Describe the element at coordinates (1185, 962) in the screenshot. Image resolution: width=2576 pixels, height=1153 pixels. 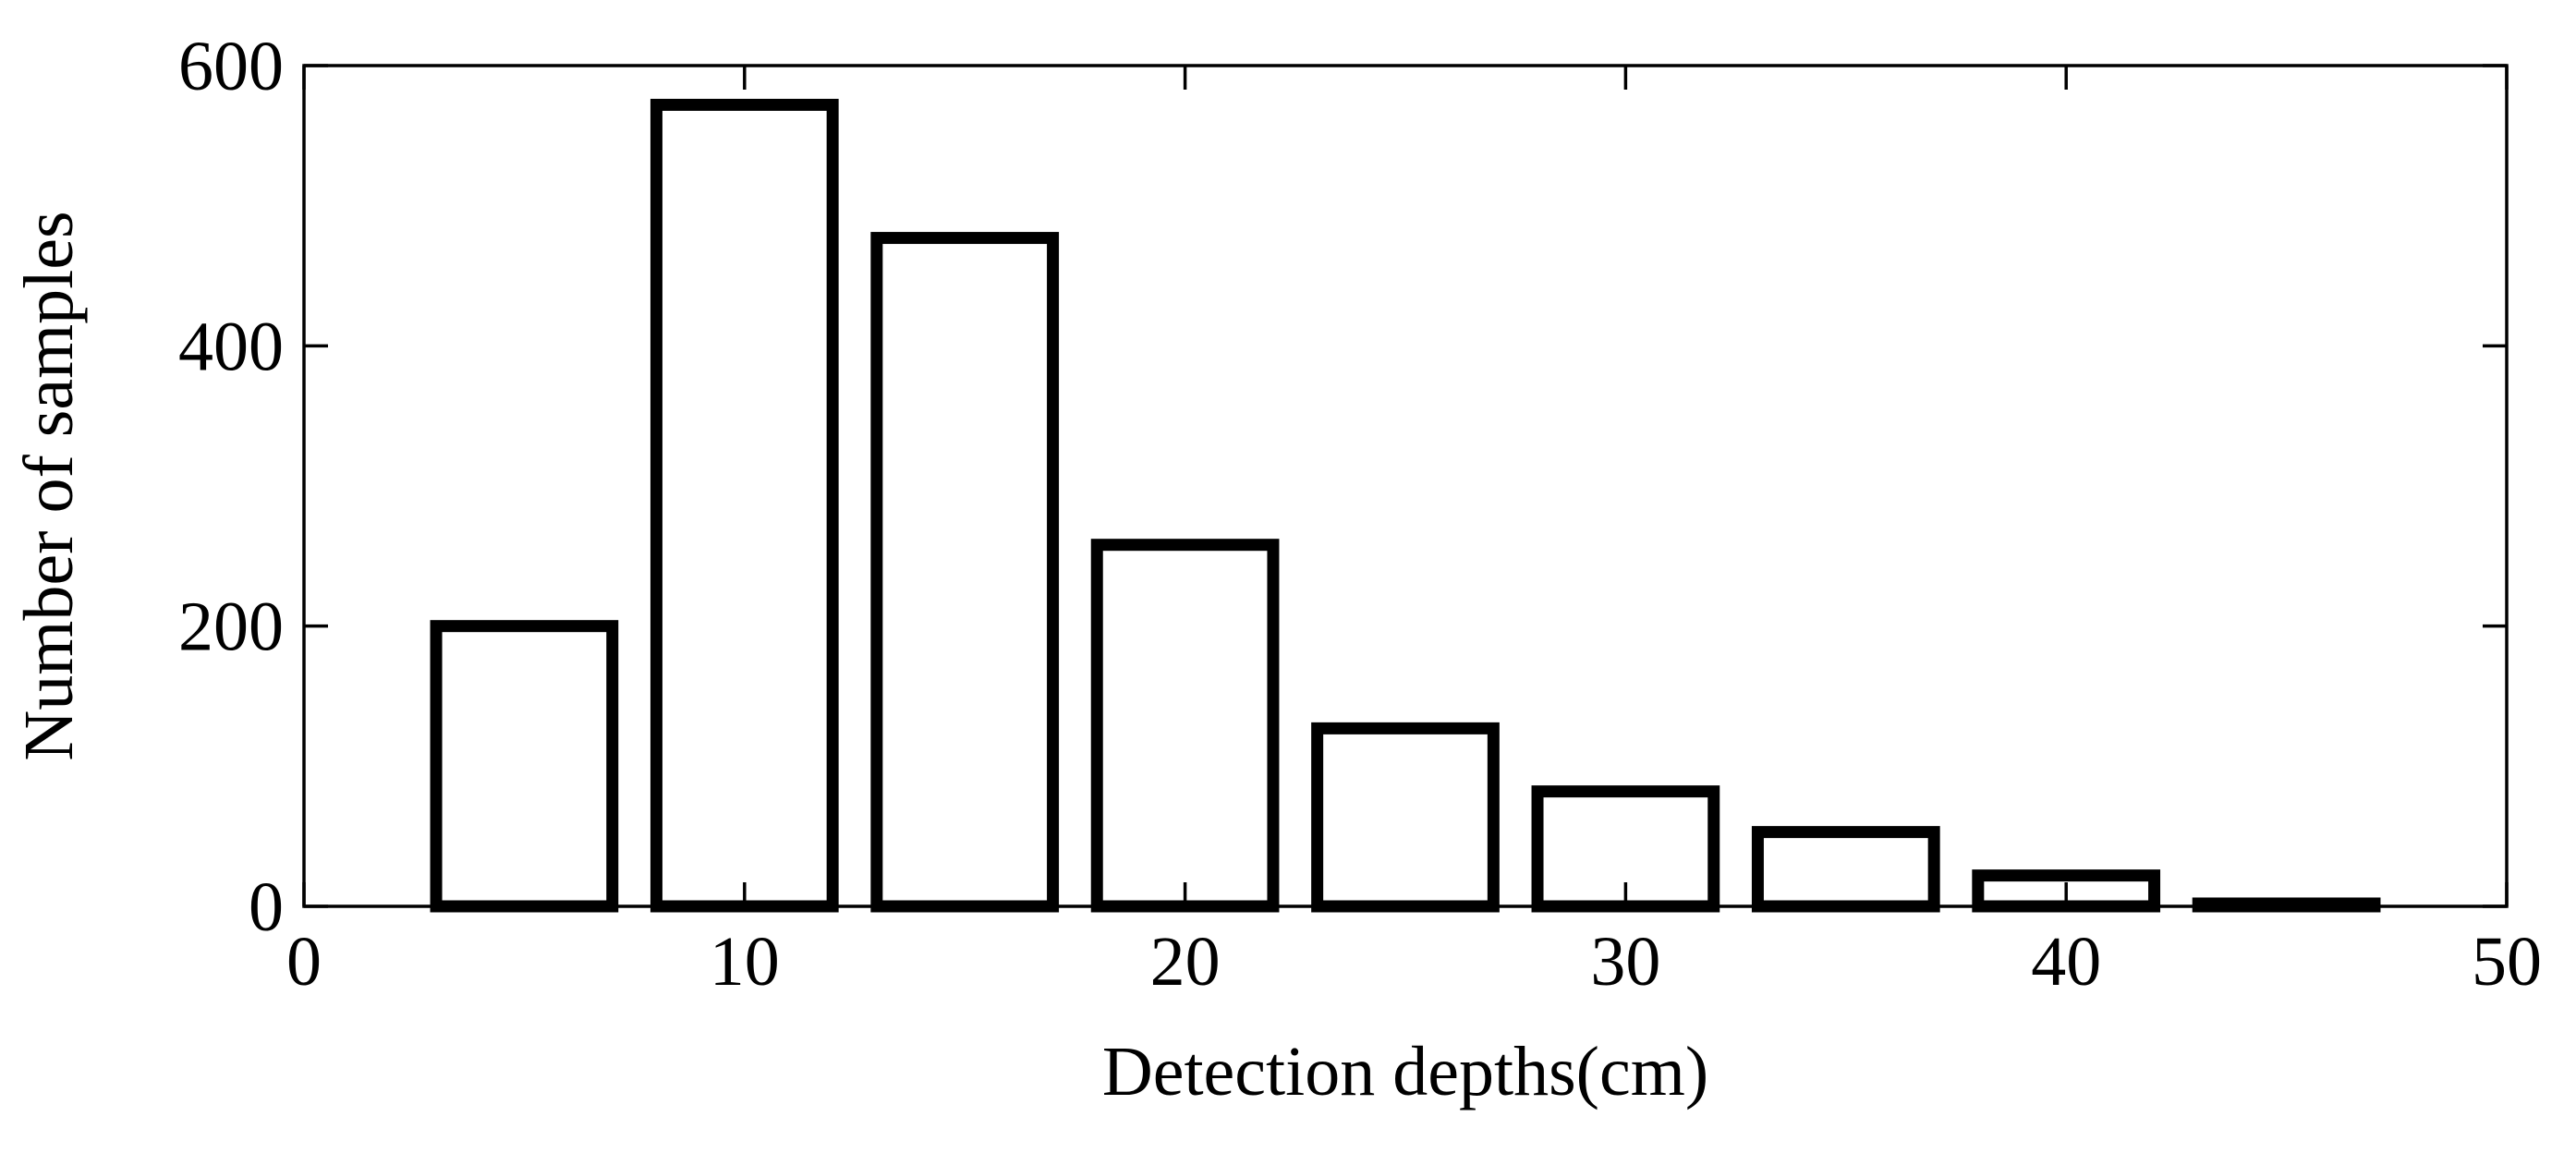
I see `x-tick-label-20: 20` at that location.